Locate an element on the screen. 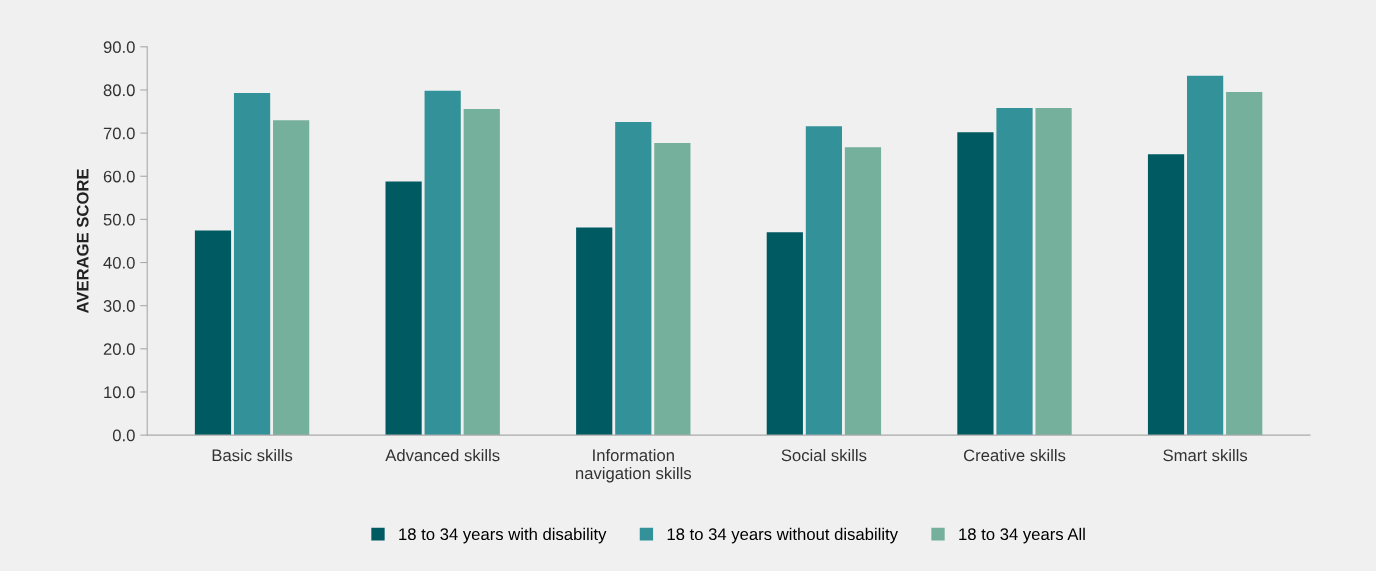 The height and width of the screenshot is (571, 1376). x-tick-label: Social skills is located at coordinates (824, 455).